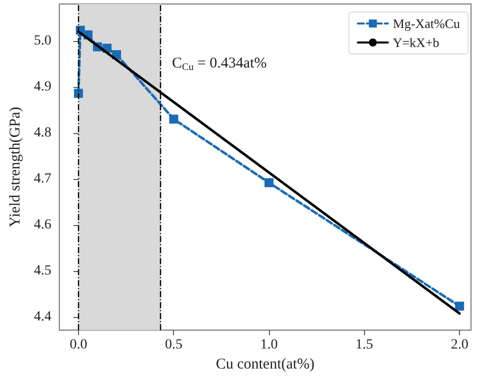 The image size is (482, 377). What do you see at coordinates (426, 23) in the screenshot?
I see `legend-label: Mg-Xat%Cu` at bounding box center [426, 23].